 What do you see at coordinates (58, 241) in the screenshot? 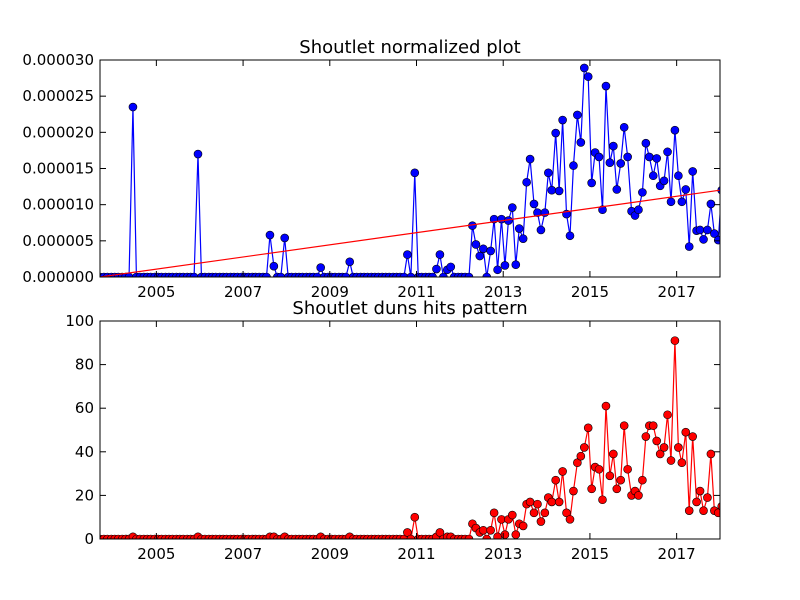
I see `y-tick-label: 0.000005` at bounding box center [58, 241].